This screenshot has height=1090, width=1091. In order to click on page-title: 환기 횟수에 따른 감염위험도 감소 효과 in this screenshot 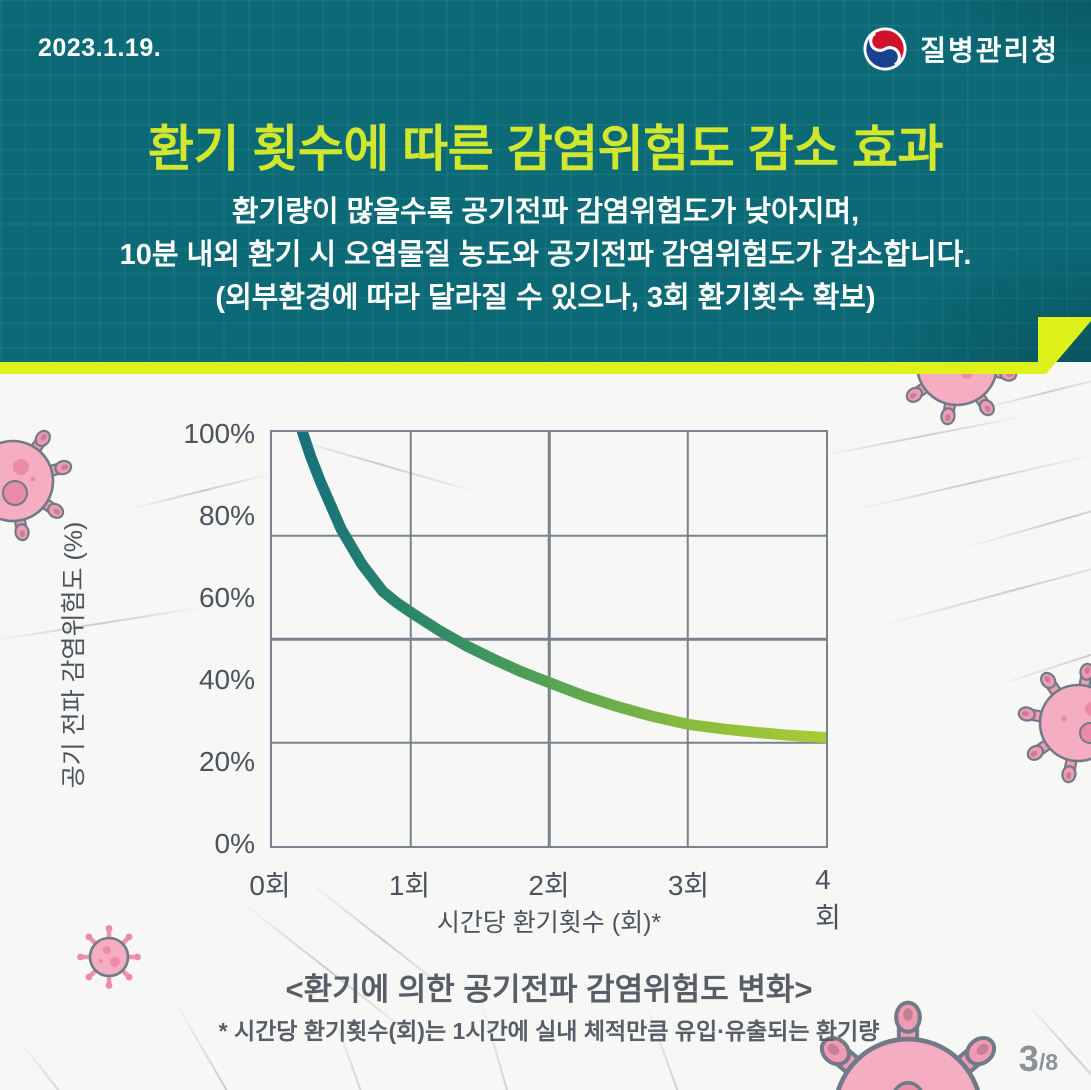, I will do `click(545, 149)`.